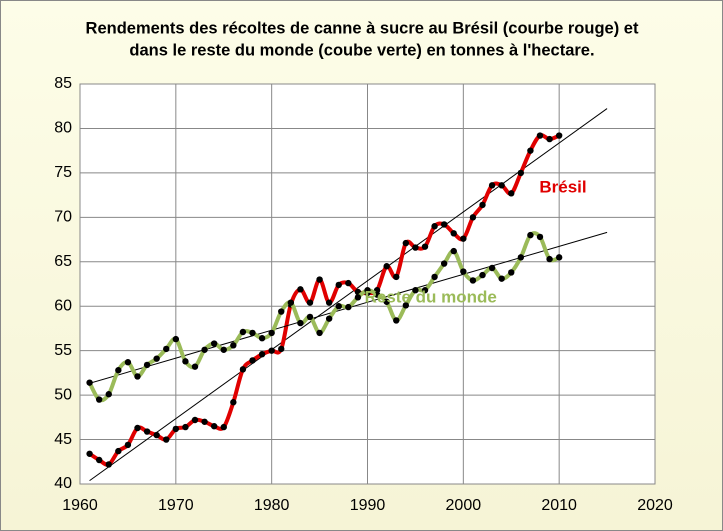 This screenshot has width=723, height=531. I want to click on y-tick-label: 70, so click(63, 217).